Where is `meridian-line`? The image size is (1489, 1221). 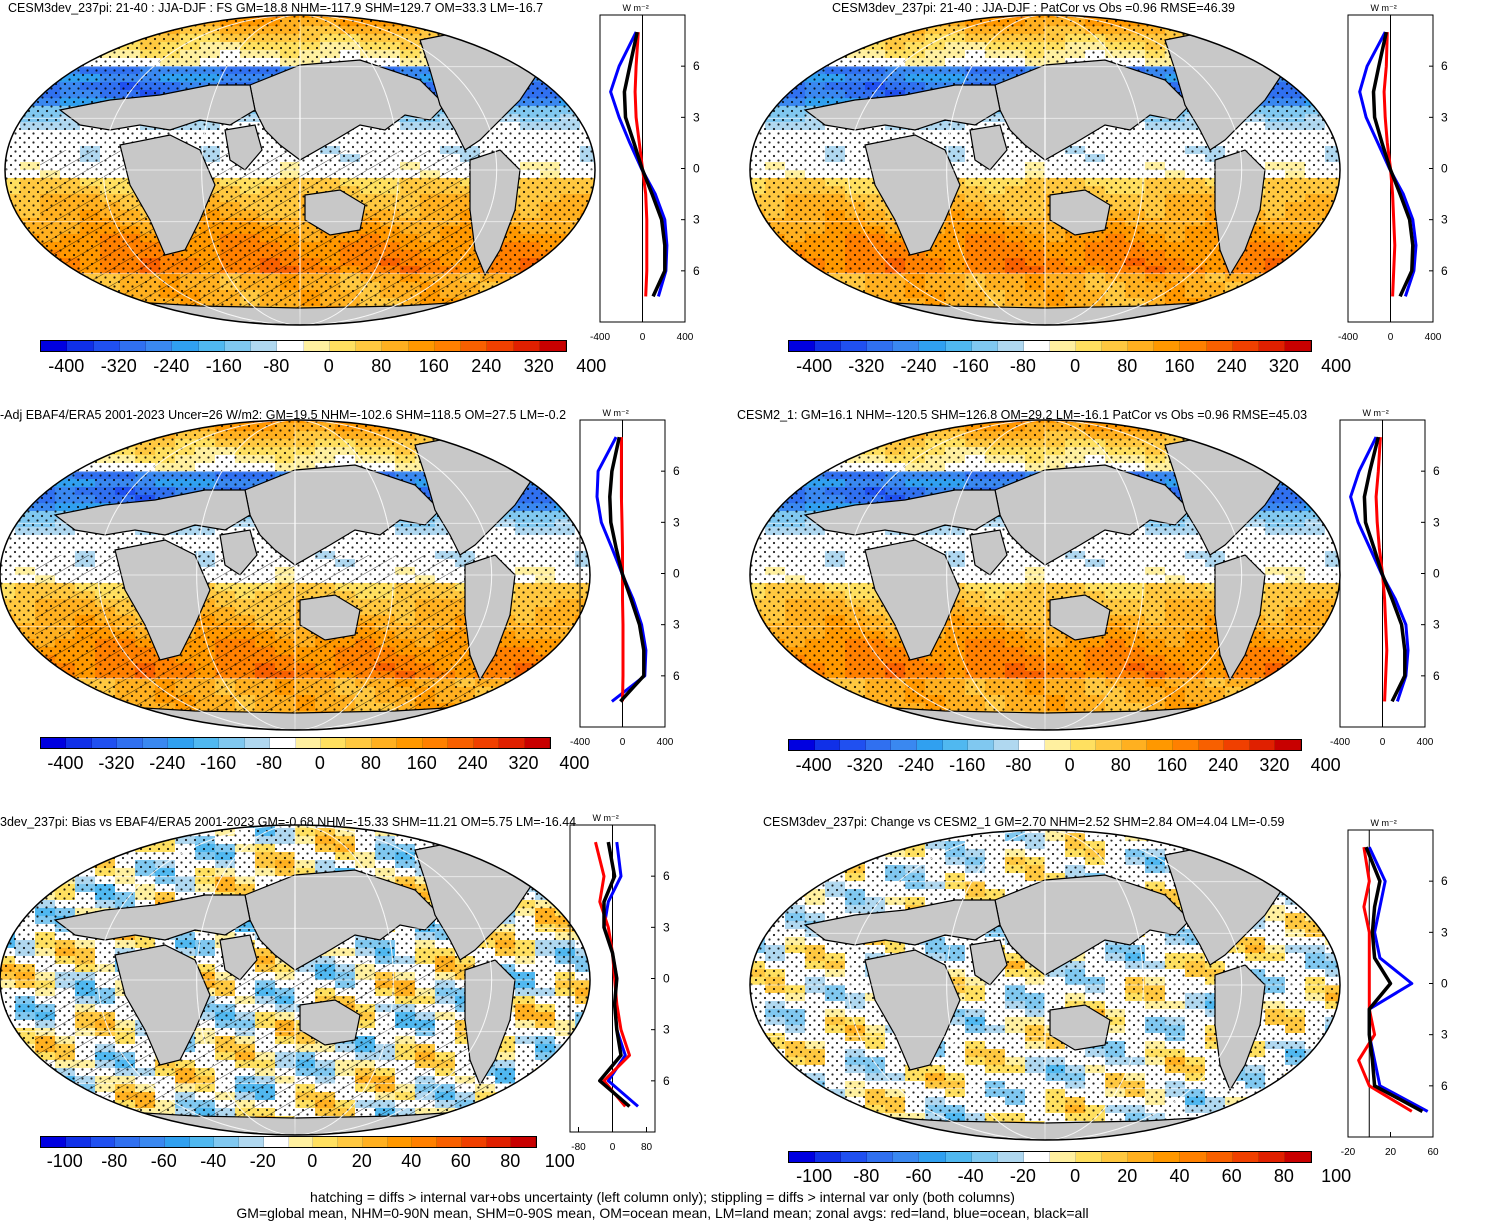 meridian-line is located at coordinates (300, 170).